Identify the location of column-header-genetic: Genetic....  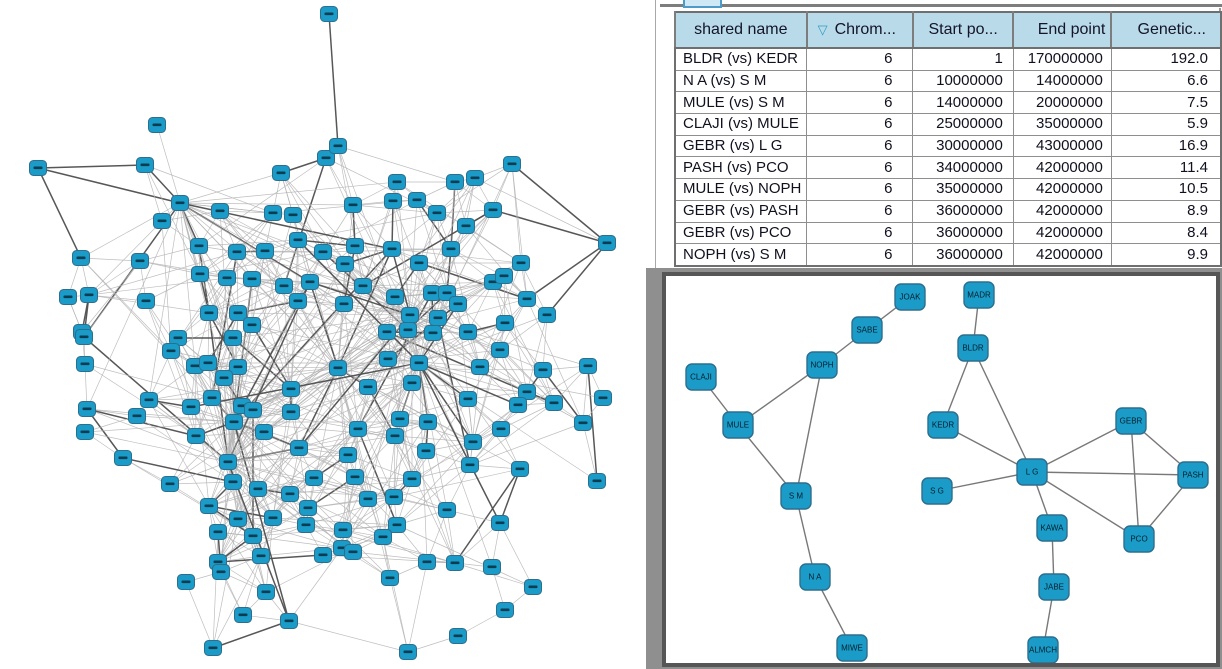
(1166, 30).